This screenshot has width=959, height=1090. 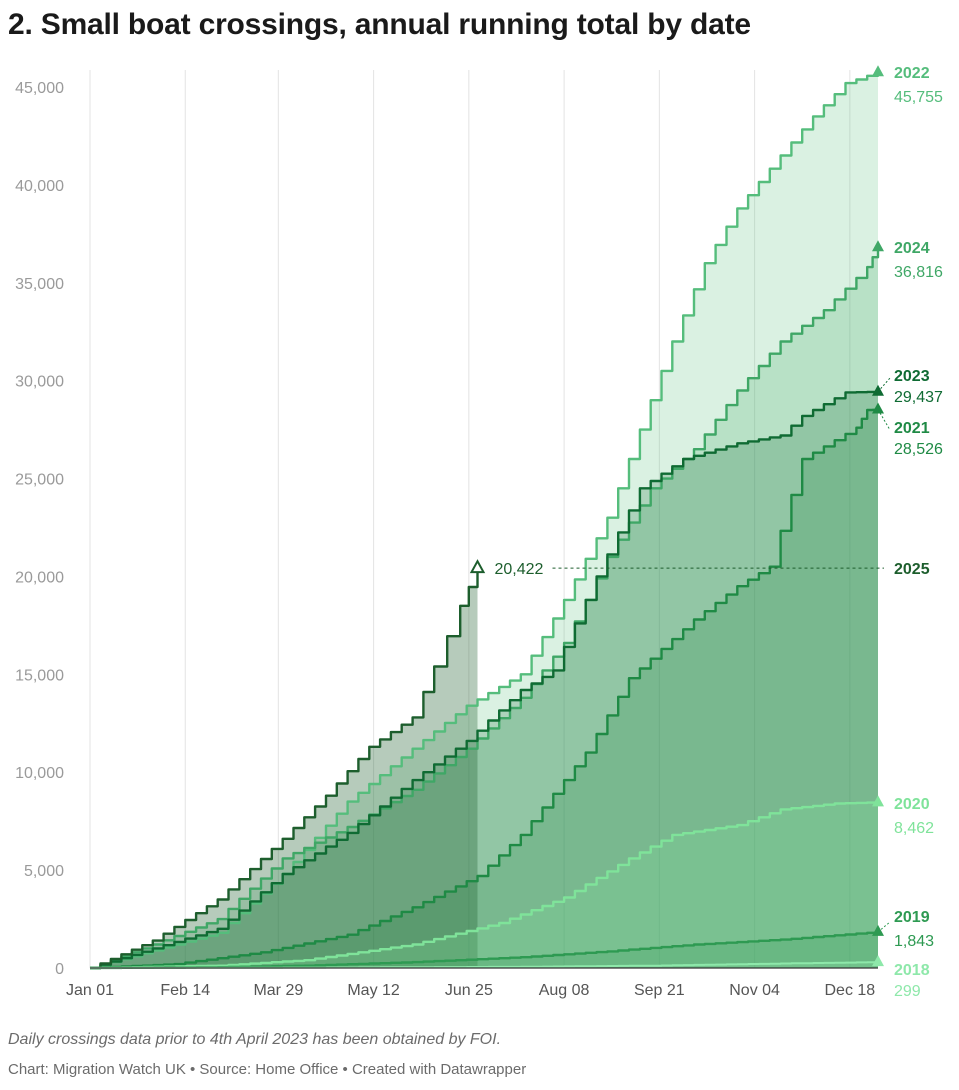 I want to click on end-label-year-2025: 2025, so click(x=912, y=569).